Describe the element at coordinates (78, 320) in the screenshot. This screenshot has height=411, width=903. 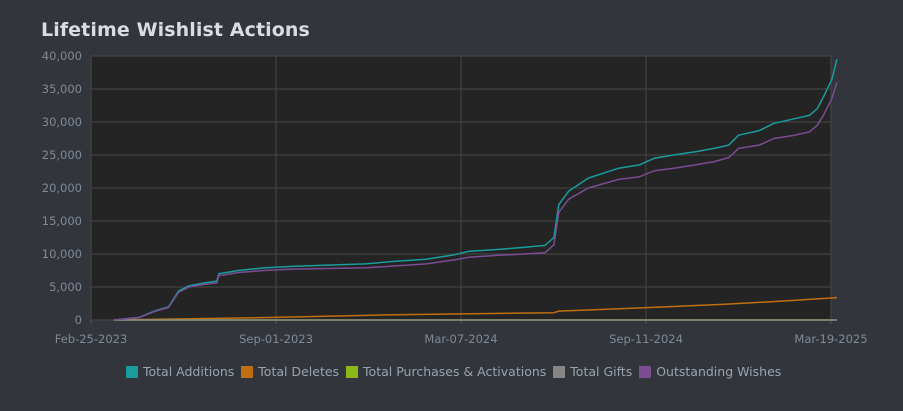
I see `y-tick-label: 0` at that location.